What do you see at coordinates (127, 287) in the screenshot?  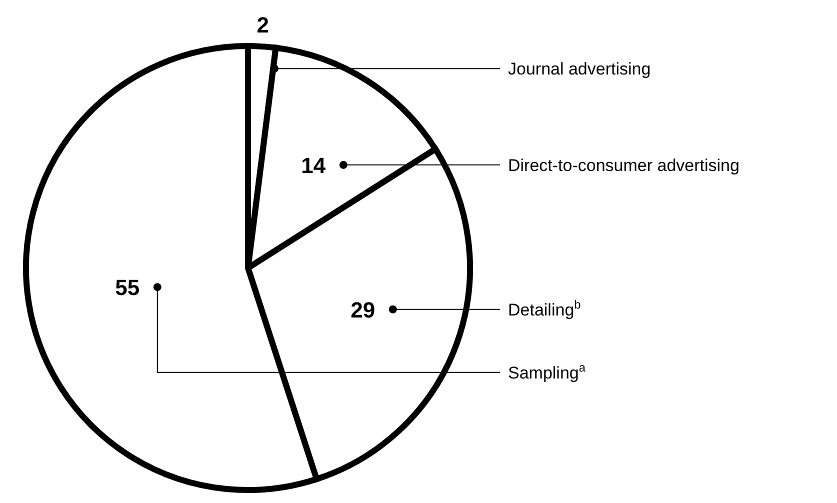 I see `data-label: 55` at bounding box center [127, 287].